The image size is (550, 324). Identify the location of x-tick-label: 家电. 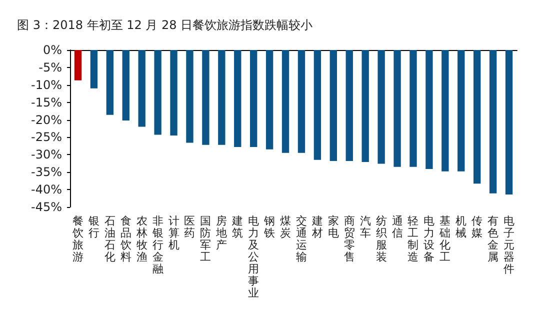
(333, 227).